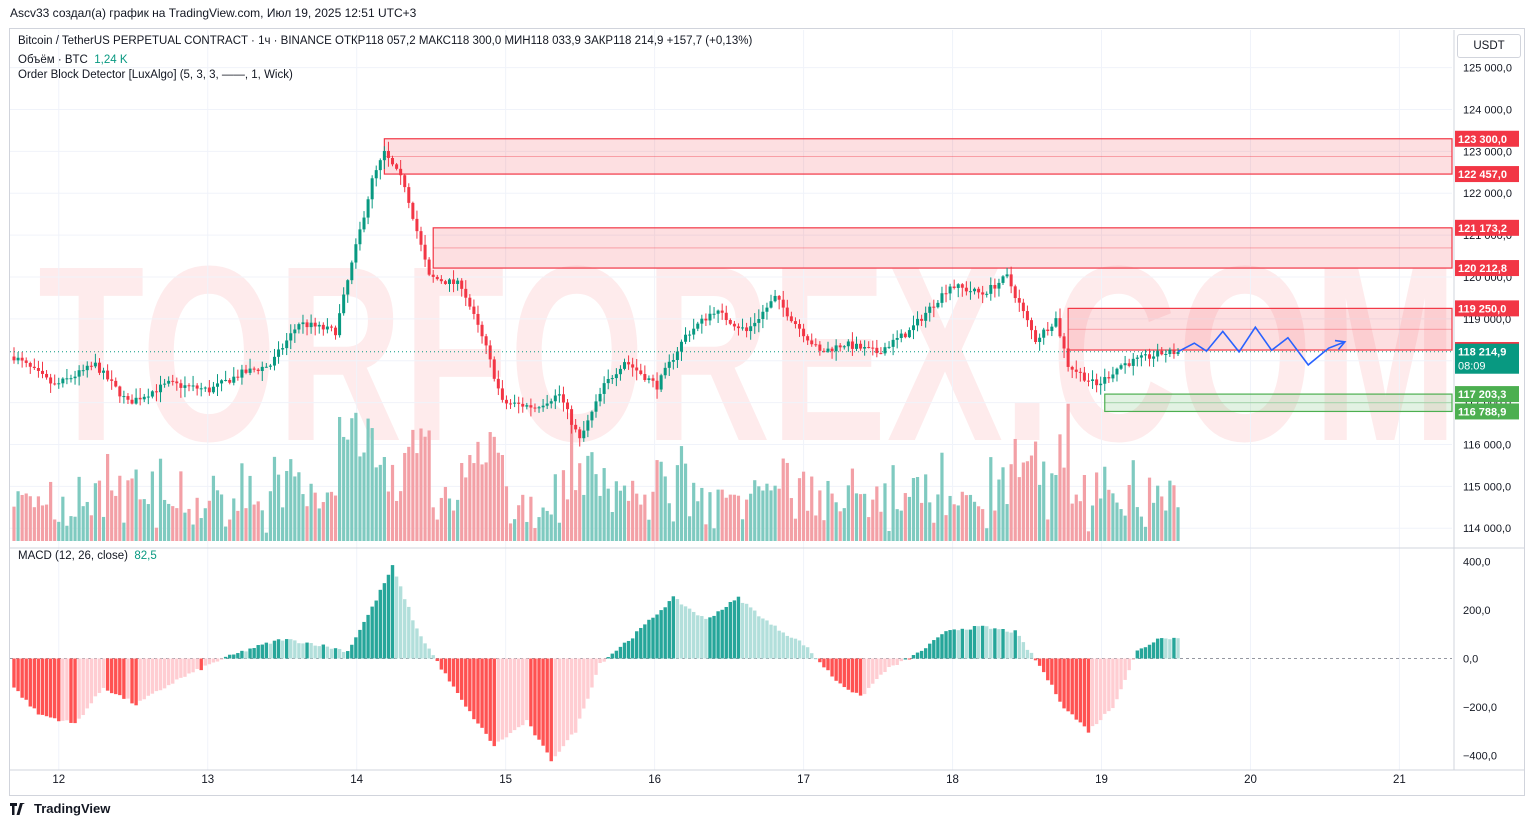 Image resolution: width=1533 pixels, height=828 pixels. What do you see at coordinates (1482, 229) in the screenshot?
I see `order-block-price-label: 121 173,2` at bounding box center [1482, 229].